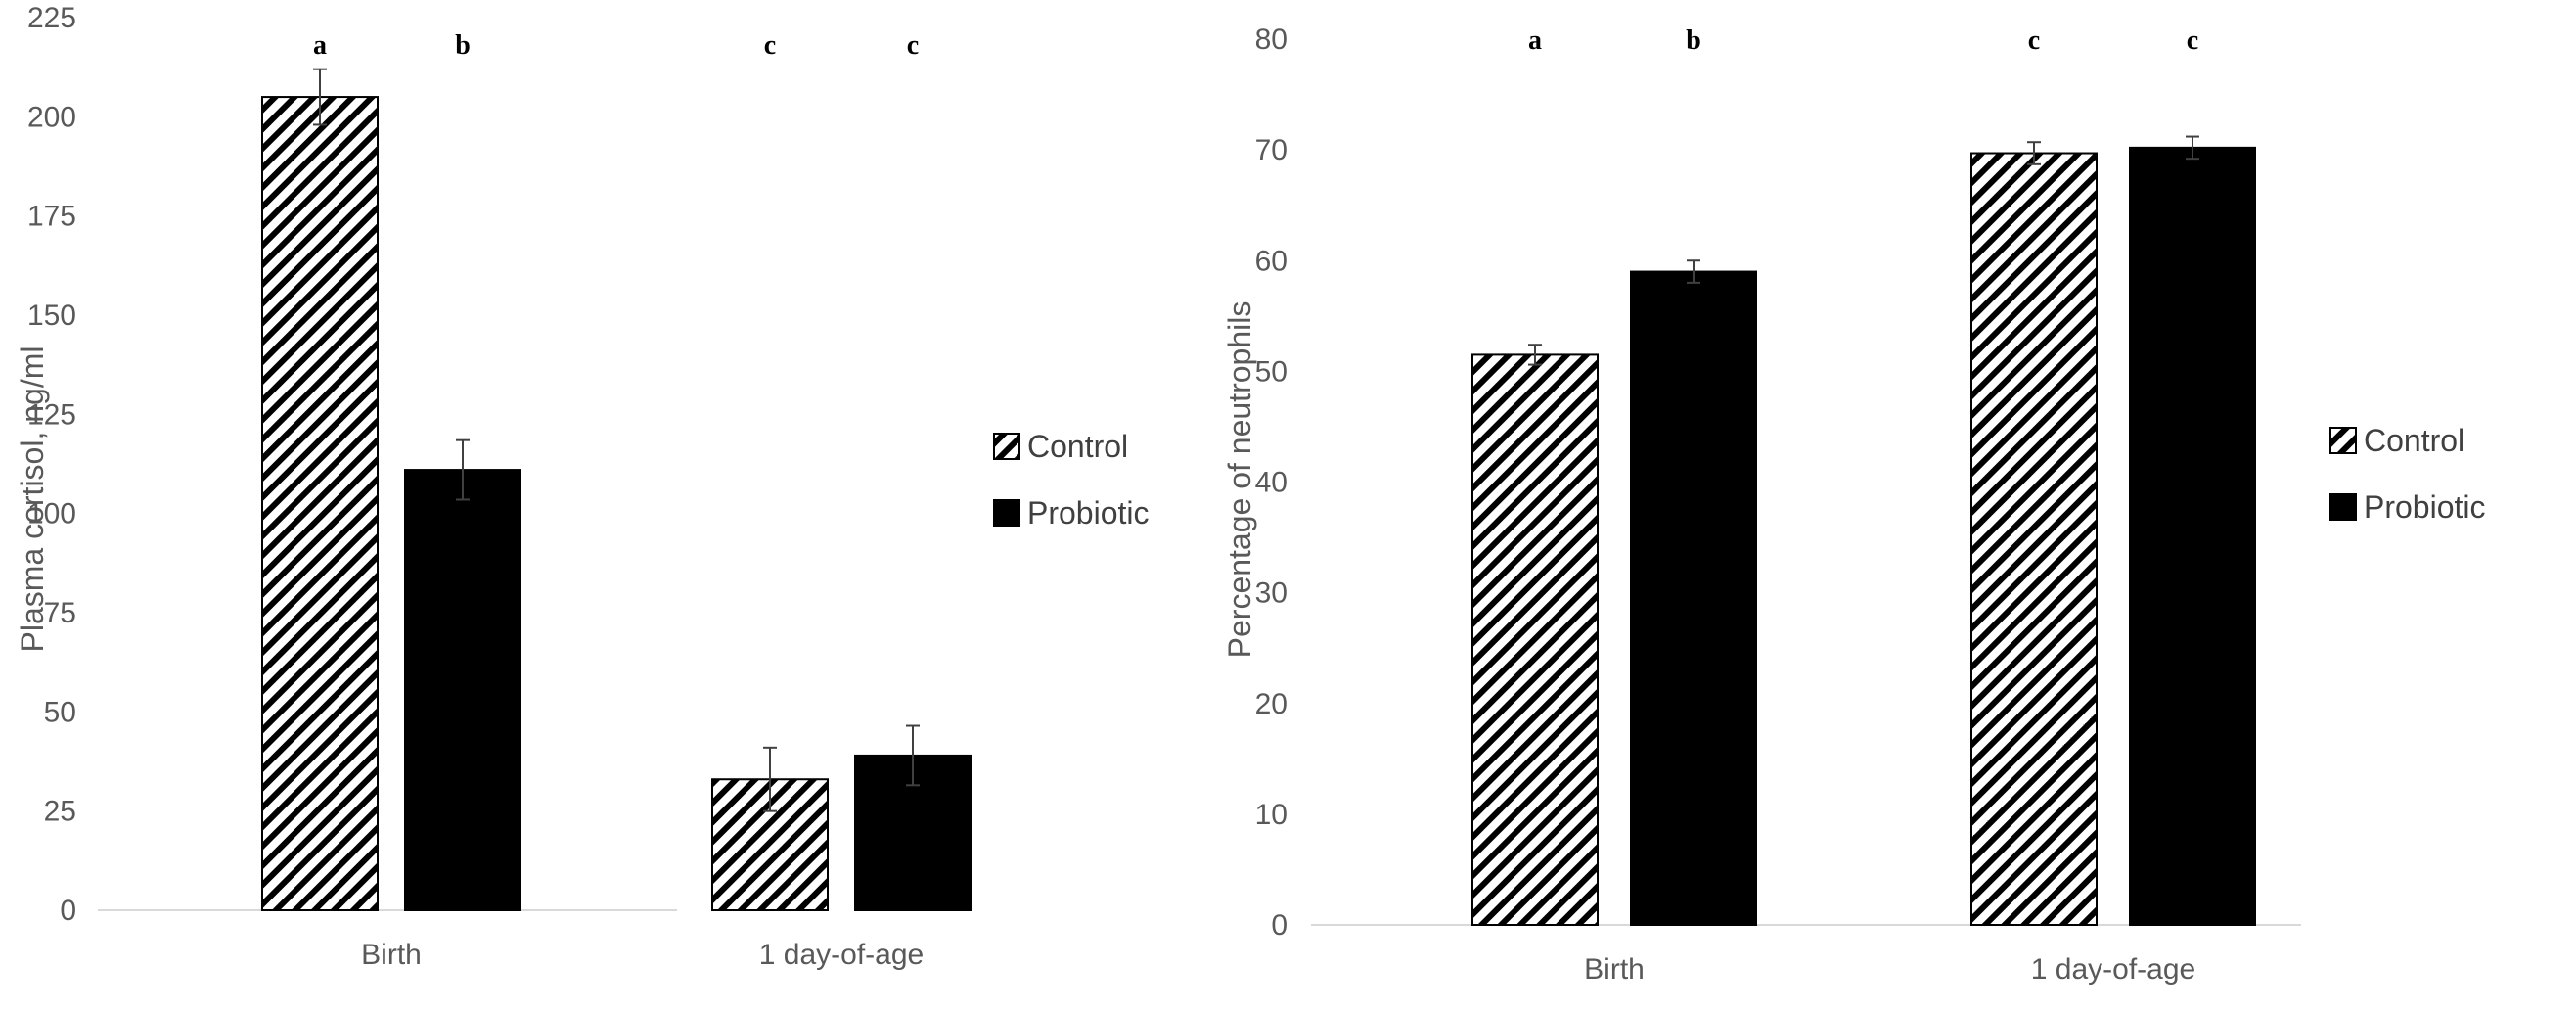 This screenshot has width=2576, height=1014. What do you see at coordinates (1271, 261) in the screenshot?
I see `y-tick-label: 60` at bounding box center [1271, 261].